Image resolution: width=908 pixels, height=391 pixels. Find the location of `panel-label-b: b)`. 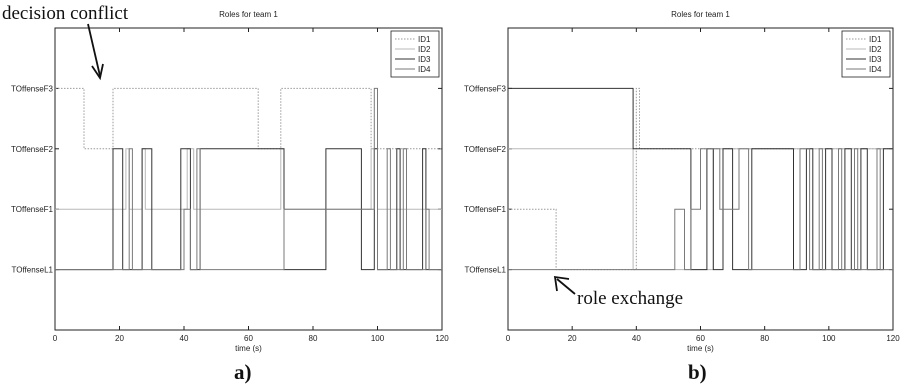

panel-label-b: b) is located at coordinates (697, 372).